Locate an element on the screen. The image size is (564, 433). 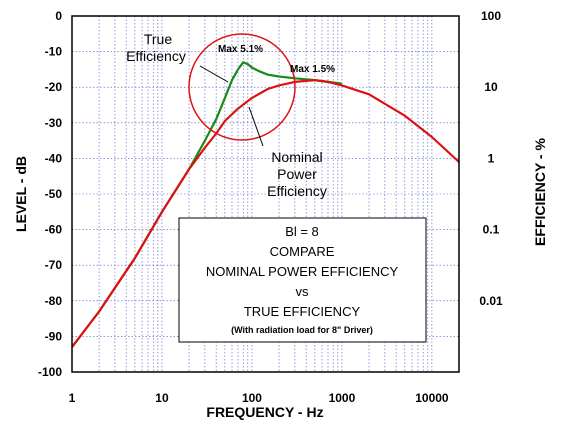
y2-tick-label: 10 is located at coordinates (491, 87).